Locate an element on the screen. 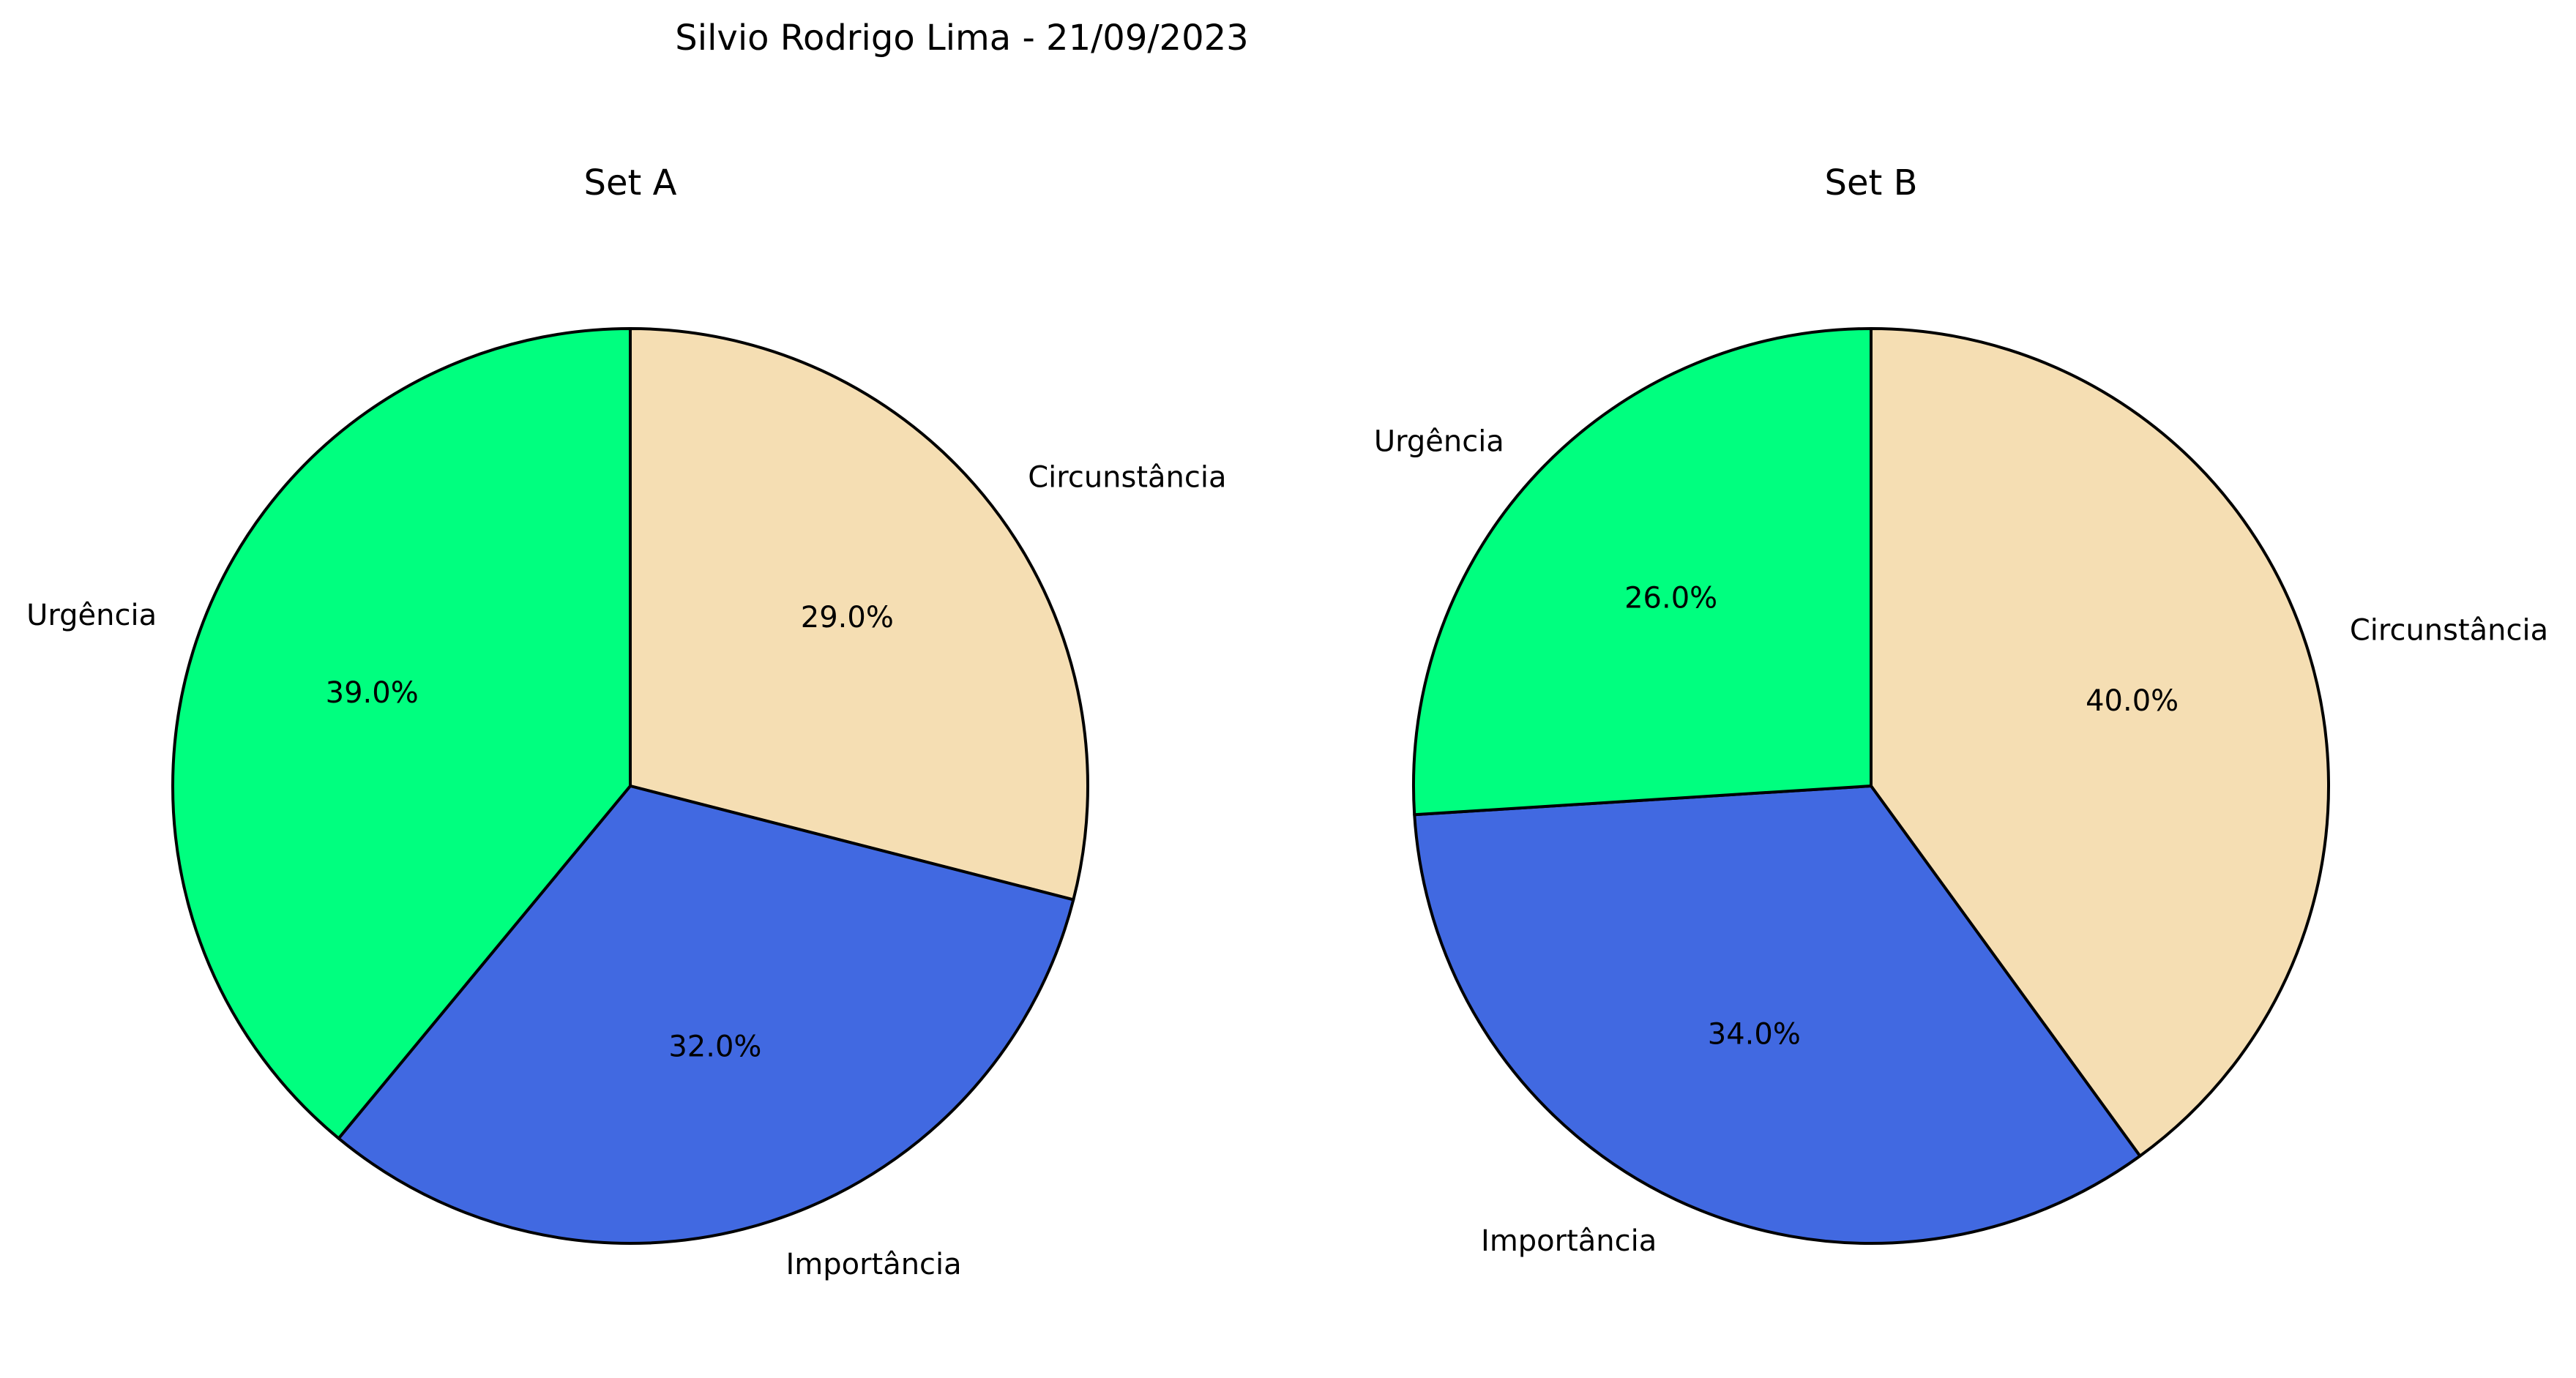  figure-title: Silvio Rodrigo Lima - 21/09/2023 is located at coordinates (961, 38).